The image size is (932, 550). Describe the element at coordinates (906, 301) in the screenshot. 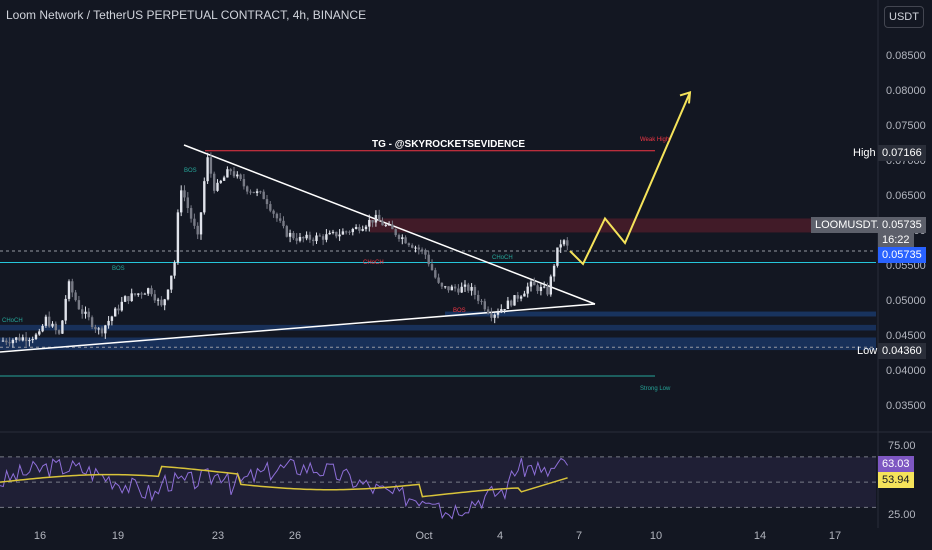

I see `price-tick: 0.05000` at that location.